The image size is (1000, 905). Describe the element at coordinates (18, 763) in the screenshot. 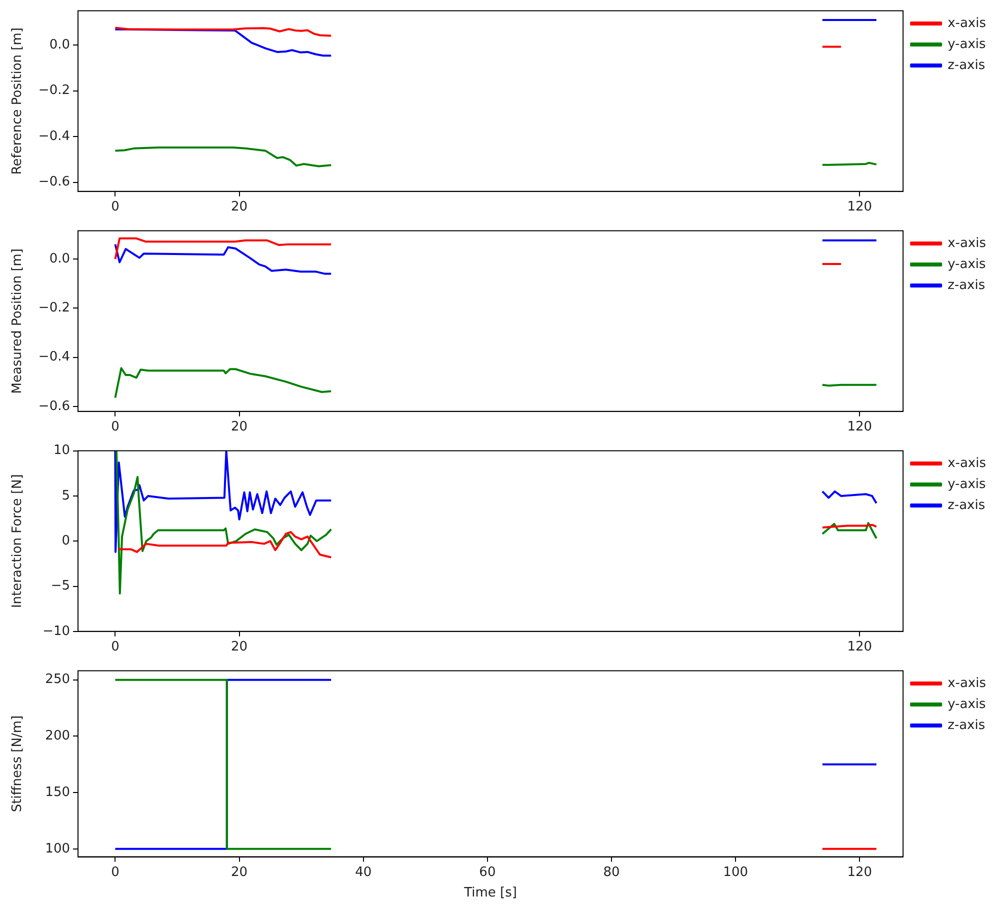

I see `y-axis-title: Stiffness [N/m]` at that location.